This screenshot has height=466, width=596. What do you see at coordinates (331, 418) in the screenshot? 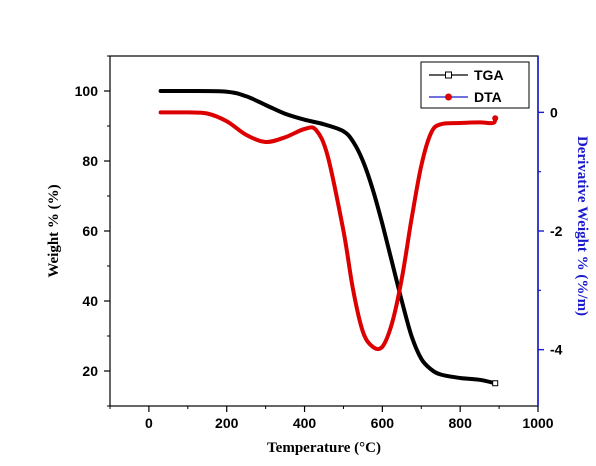
I see `x-axis-ticks: 0 200 400 600 800 1000` at bounding box center [331, 418].